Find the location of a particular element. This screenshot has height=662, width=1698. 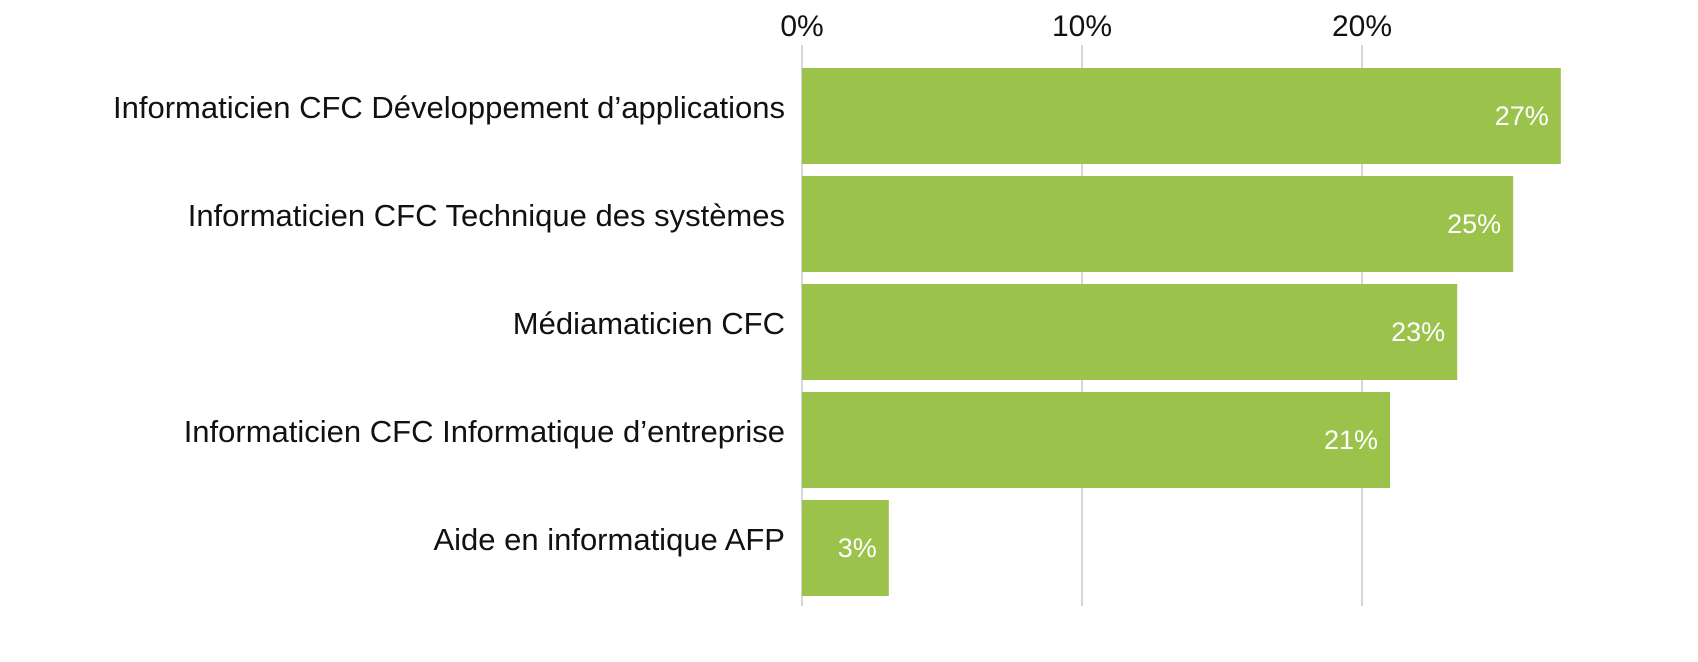

value-label: 27% is located at coordinates (1522, 116).